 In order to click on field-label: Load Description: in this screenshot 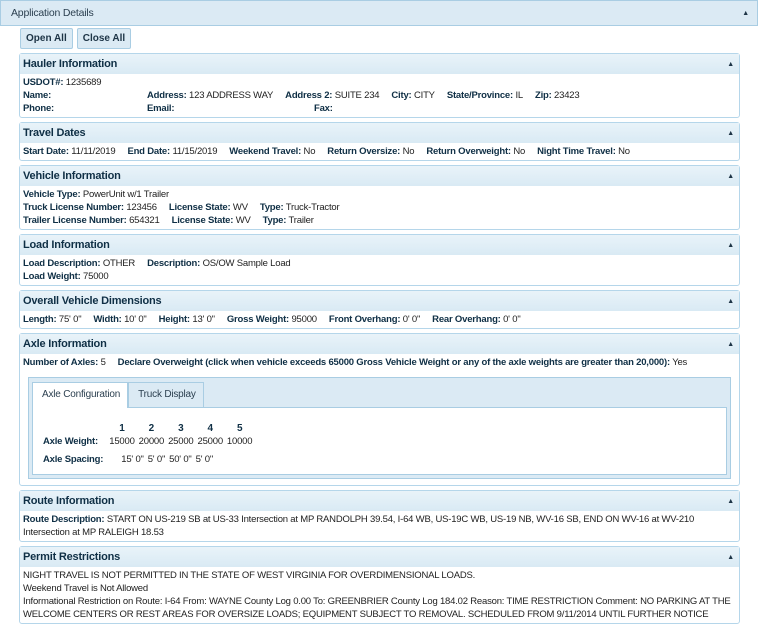, I will do `click(62, 263)`.